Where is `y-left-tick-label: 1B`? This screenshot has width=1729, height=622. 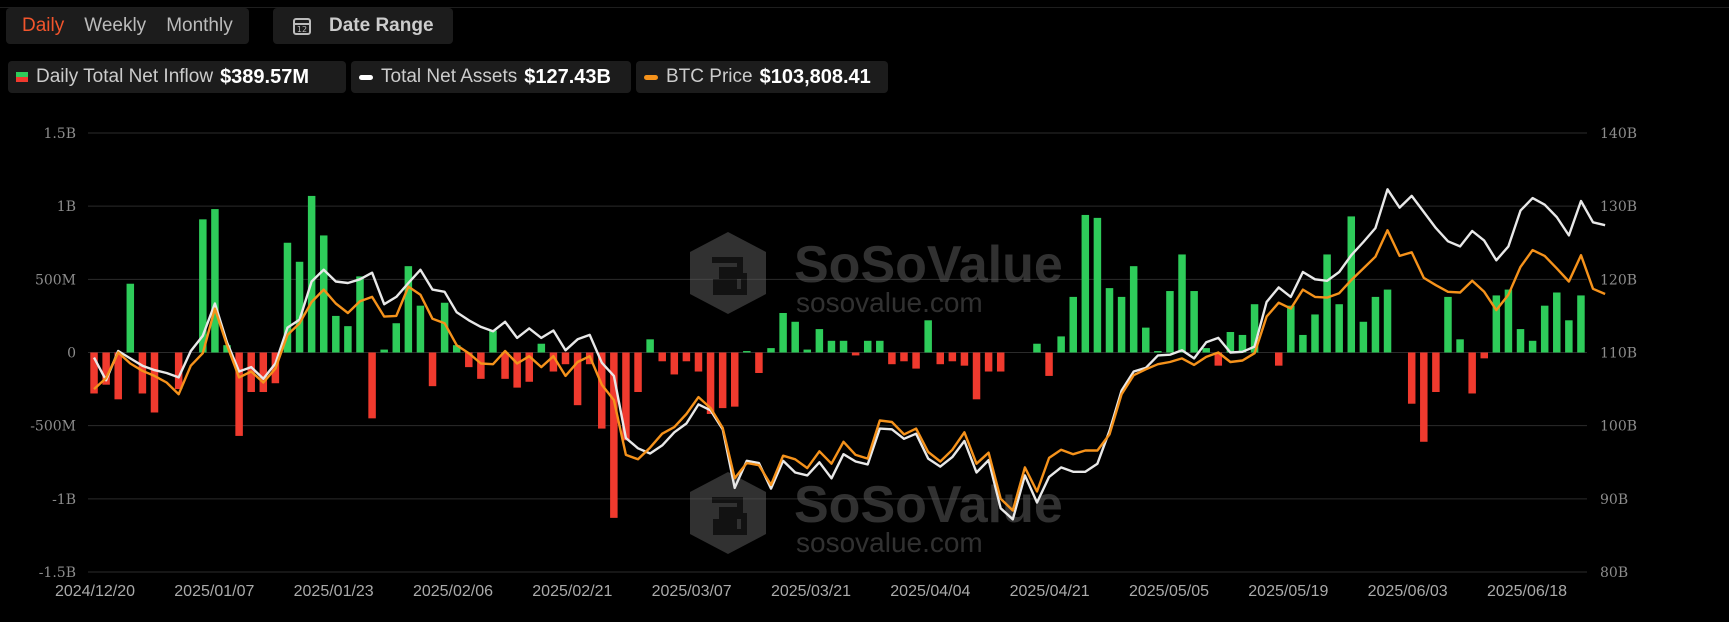 y-left-tick-label: 1B is located at coordinates (66, 207).